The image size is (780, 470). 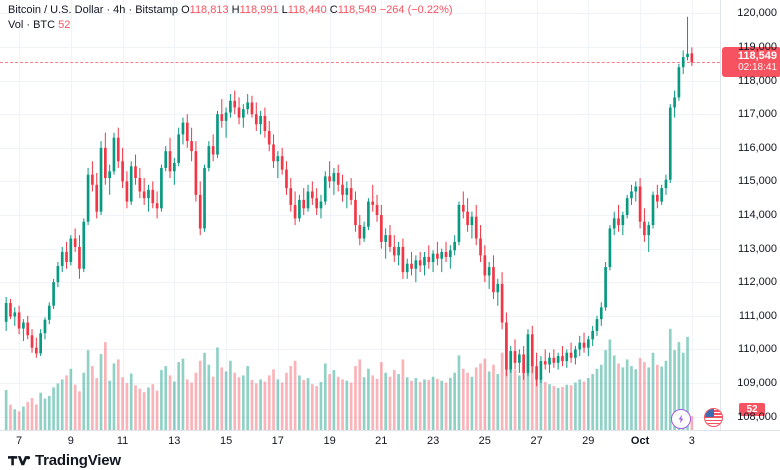 I want to click on price-axis-tick: 109,000, so click(x=757, y=383).